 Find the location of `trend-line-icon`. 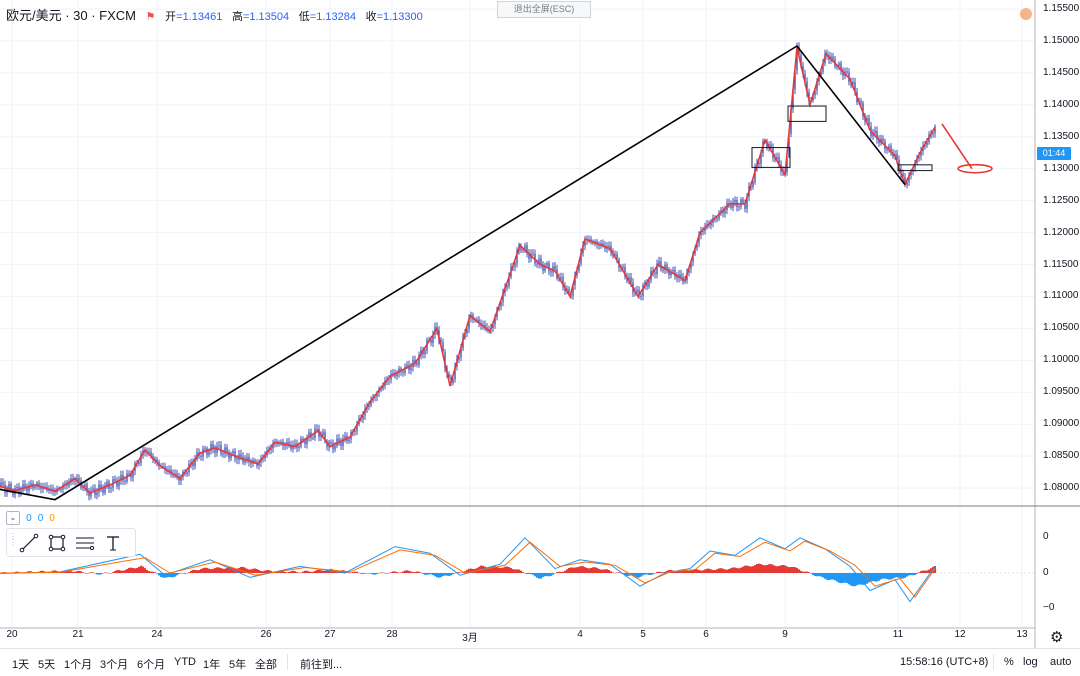

trend-line-icon is located at coordinates (29, 542).